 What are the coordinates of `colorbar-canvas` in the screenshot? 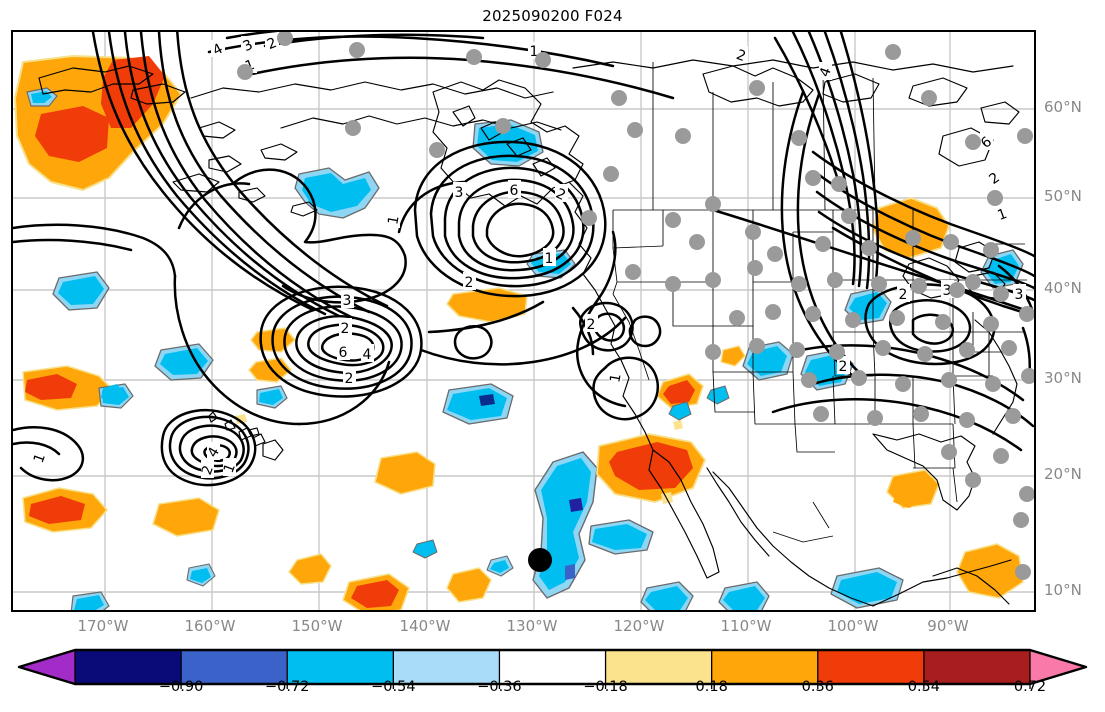 It's located at (552, 668).